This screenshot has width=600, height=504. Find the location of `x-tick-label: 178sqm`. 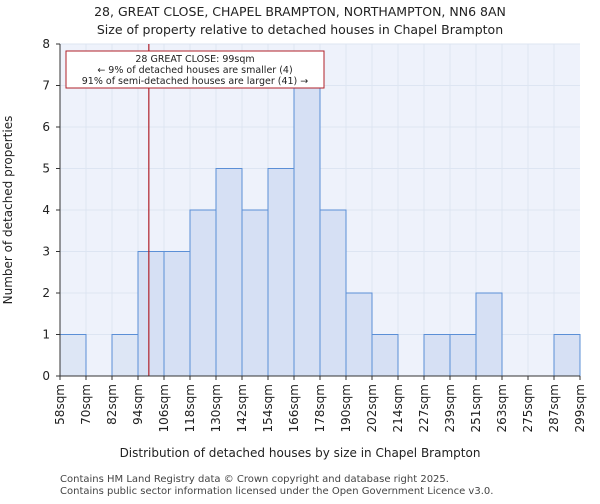

x-tick-label: 178sqm is located at coordinates (320, 408).